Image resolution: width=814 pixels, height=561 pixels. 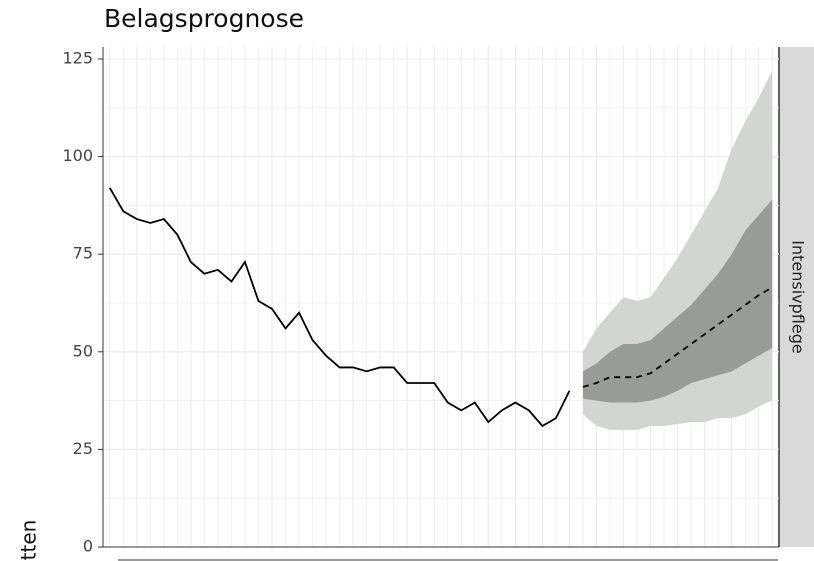 I want to click on y-tick-label: 75, so click(x=83, y=253).